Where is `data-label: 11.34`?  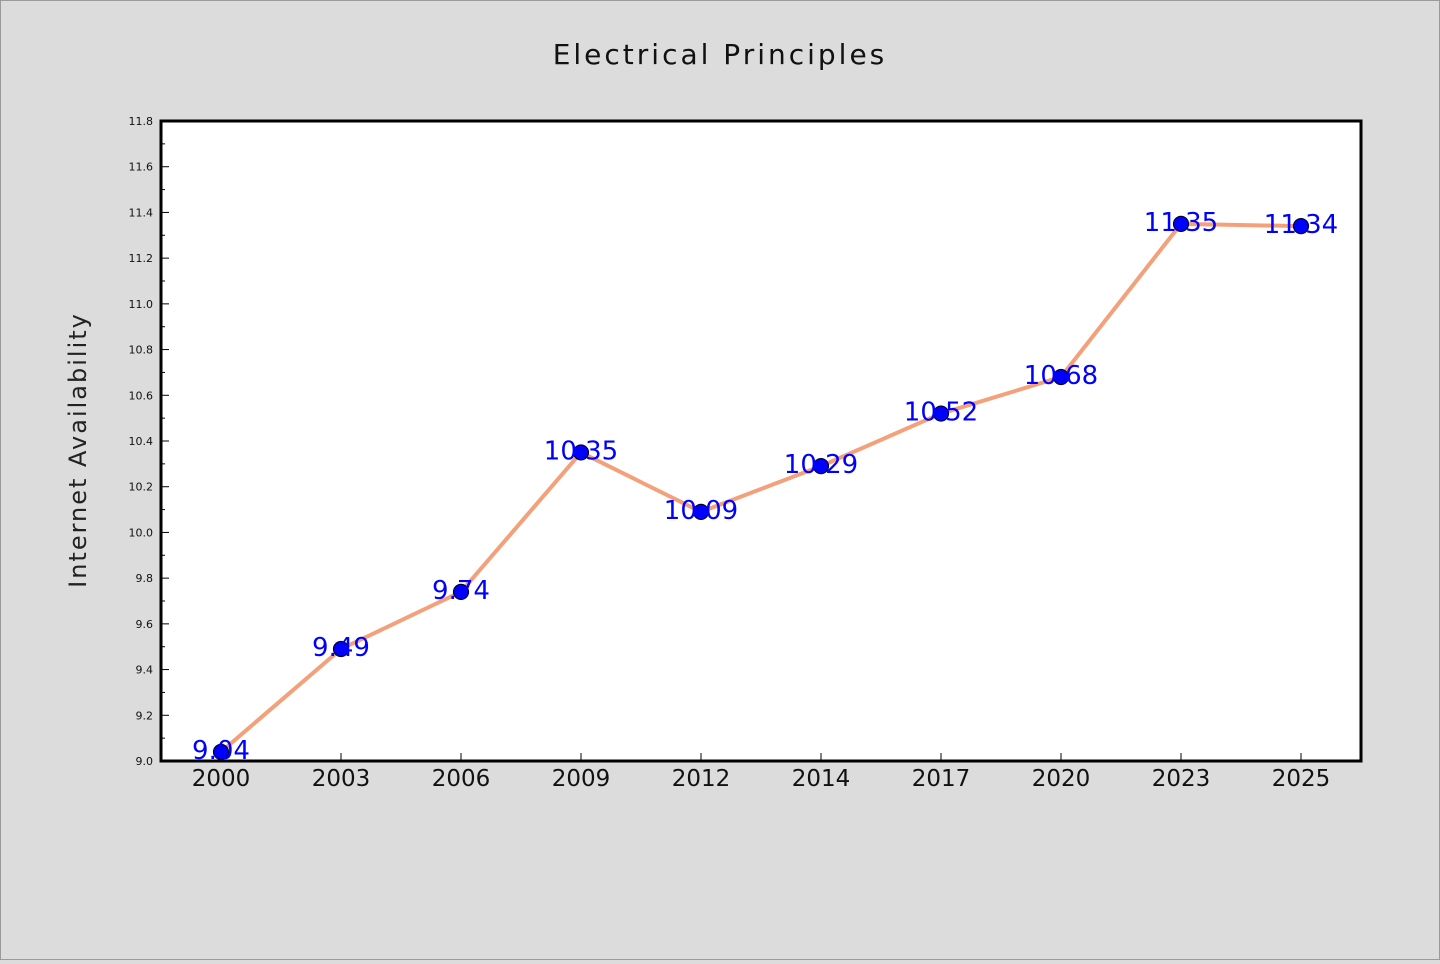
data-label: 11.34 is located at coordinates (1301, 225).